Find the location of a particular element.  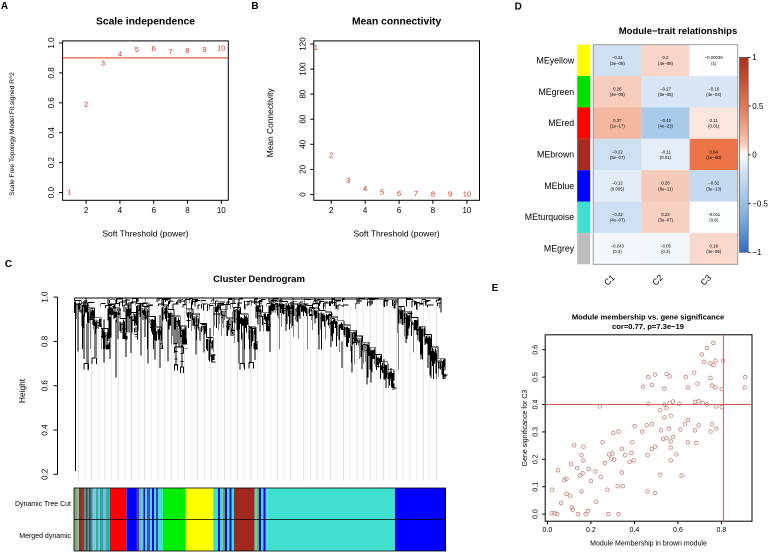

svg-text: A is located at coordinates (4, 6).